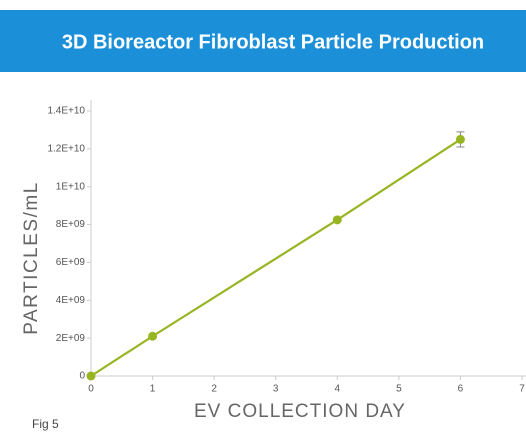  I want to click on y-axis-title: PARTICLES/mL, so click(31, 258).